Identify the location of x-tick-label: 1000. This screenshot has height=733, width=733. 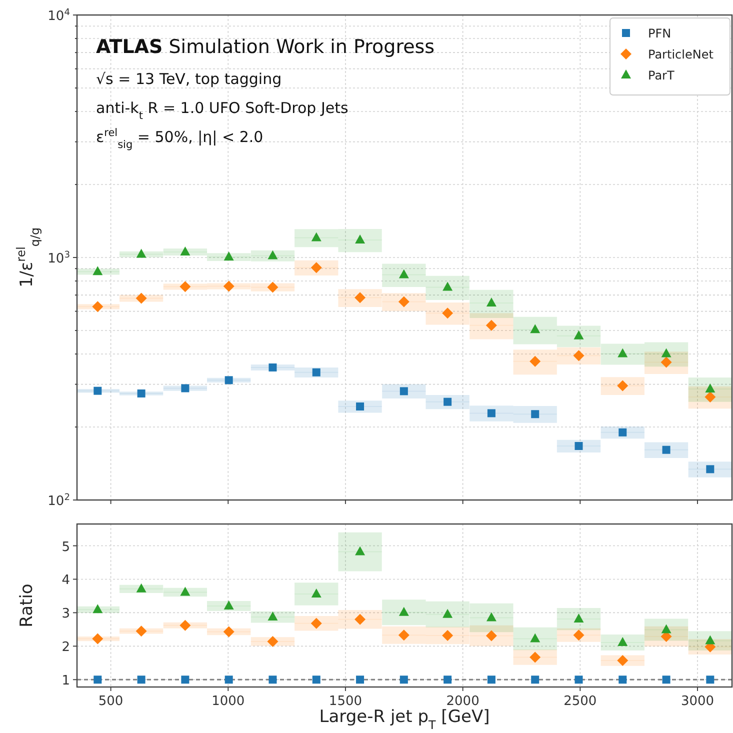
(228, 701).